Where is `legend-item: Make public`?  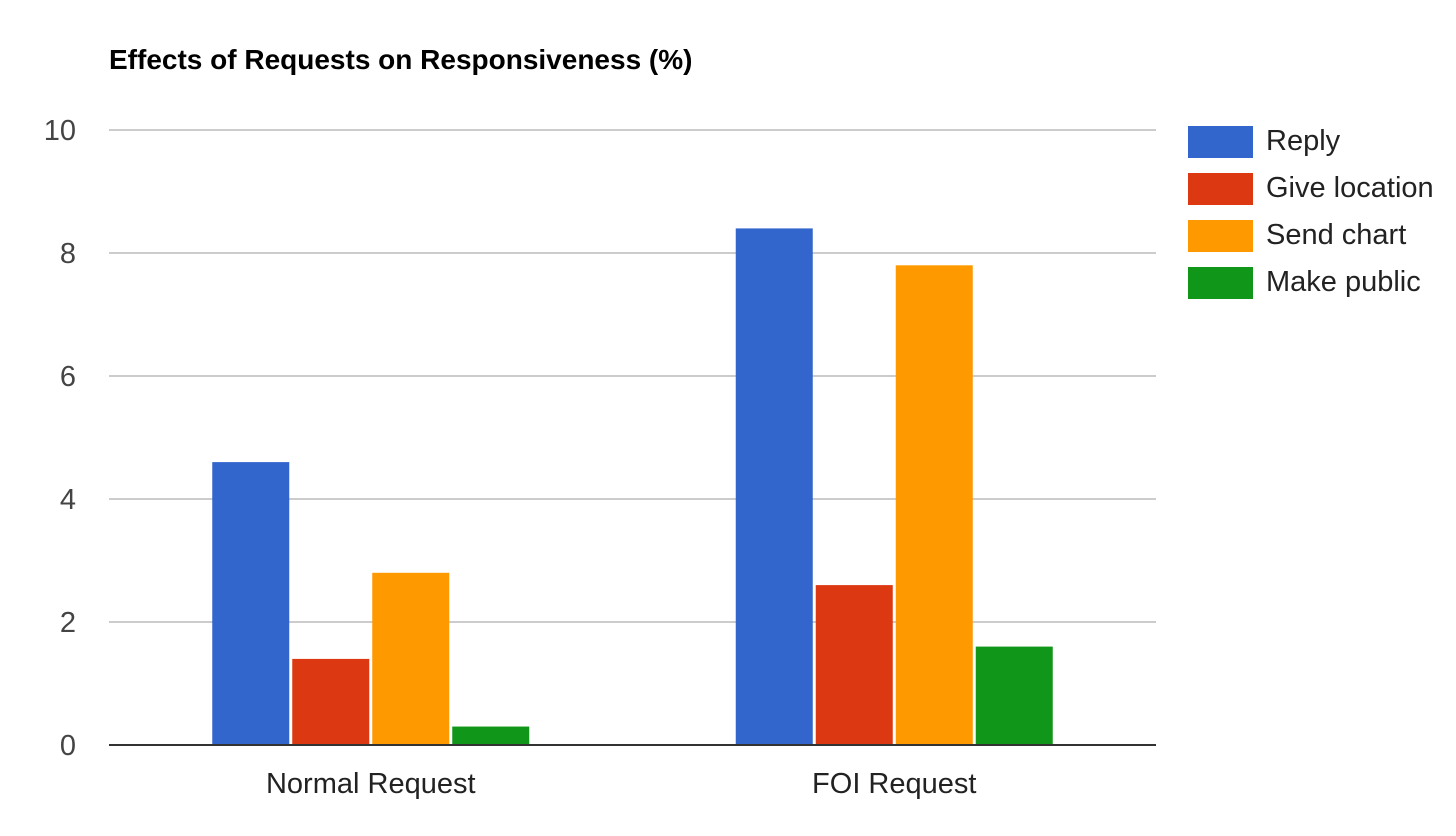 legend-item: Make public is located at coordinates (1318, 285).